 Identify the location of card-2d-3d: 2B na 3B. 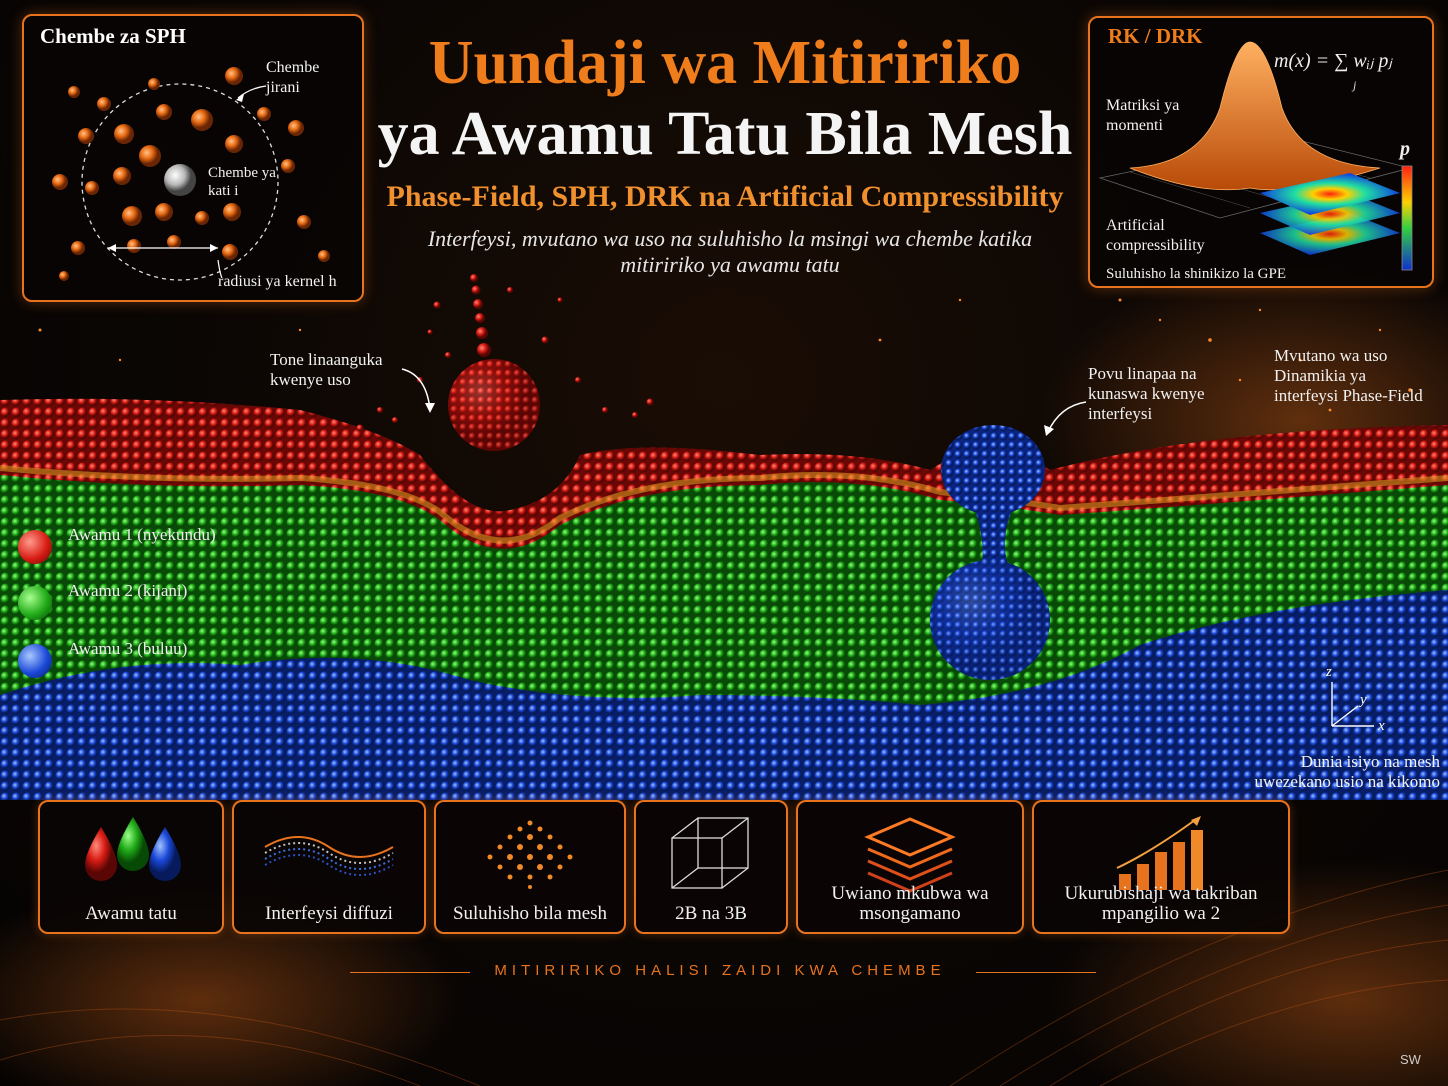
(711, 867).